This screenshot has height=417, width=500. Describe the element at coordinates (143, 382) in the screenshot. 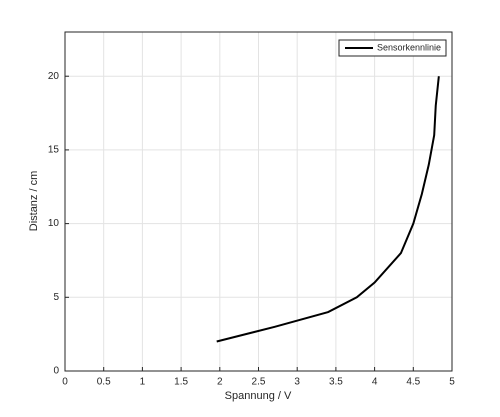

I see `x-tick-label: 1` at that location.